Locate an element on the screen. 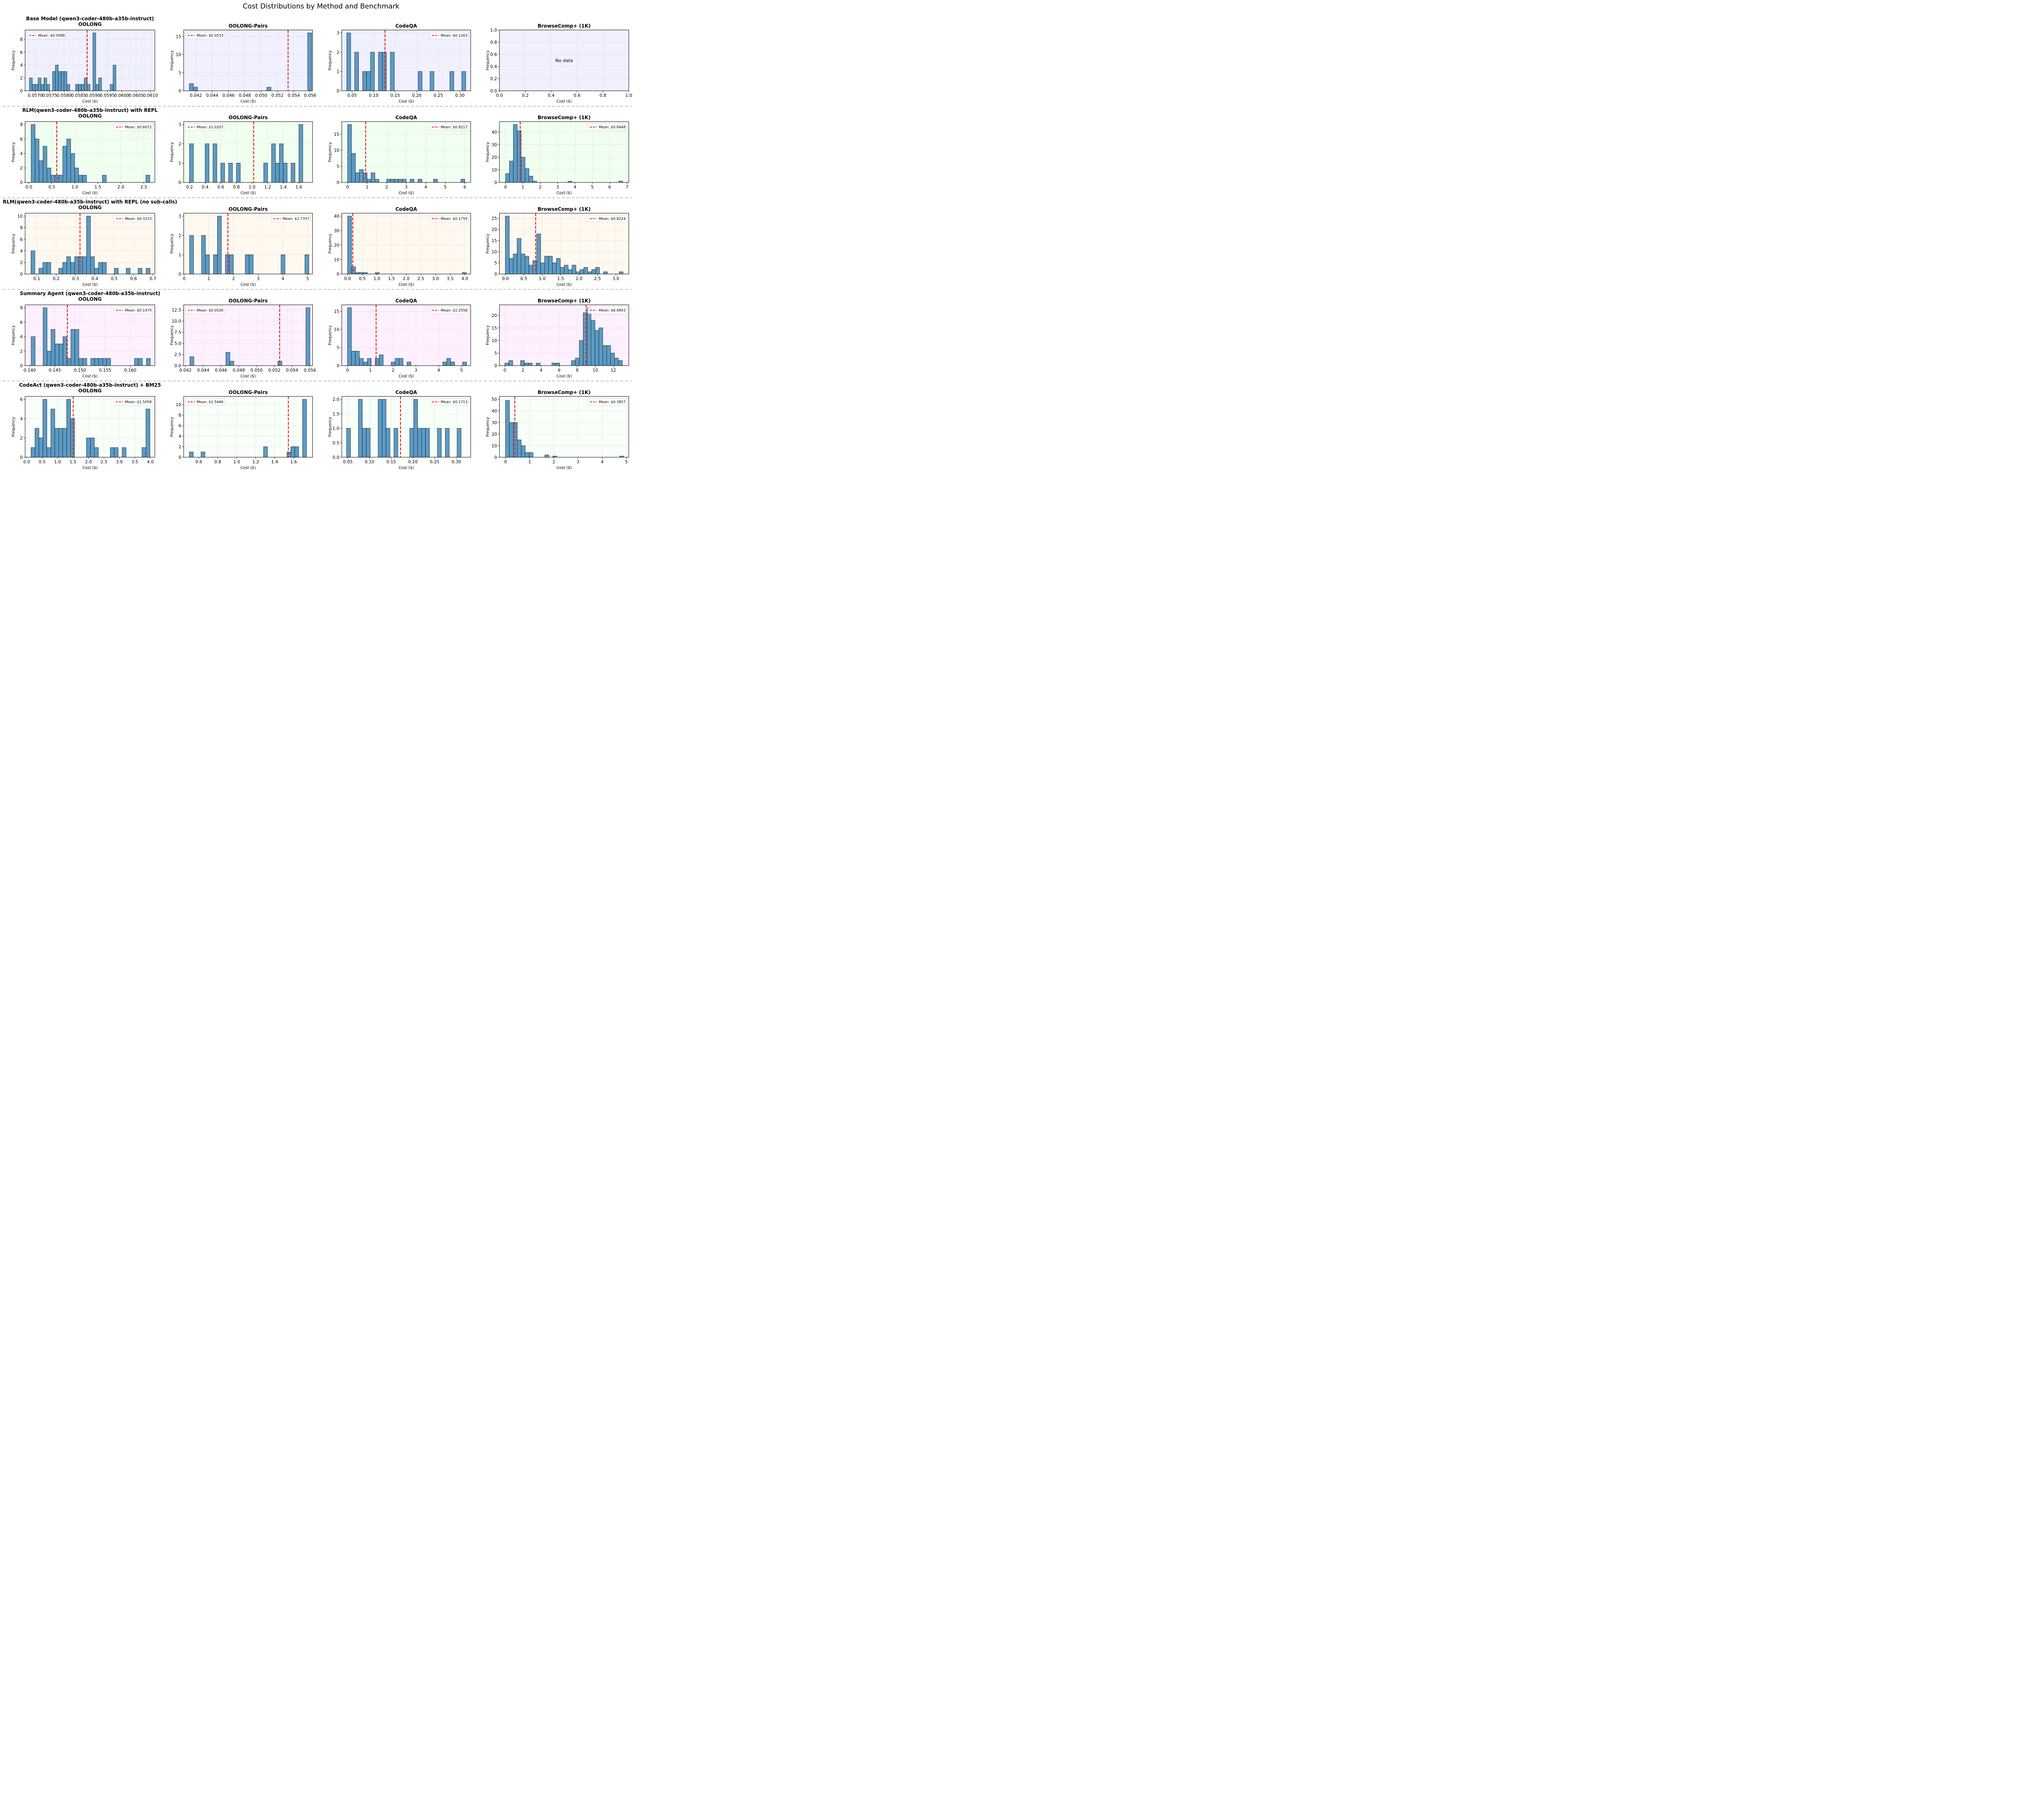  plot-frame is located at coordinates (90, 61).